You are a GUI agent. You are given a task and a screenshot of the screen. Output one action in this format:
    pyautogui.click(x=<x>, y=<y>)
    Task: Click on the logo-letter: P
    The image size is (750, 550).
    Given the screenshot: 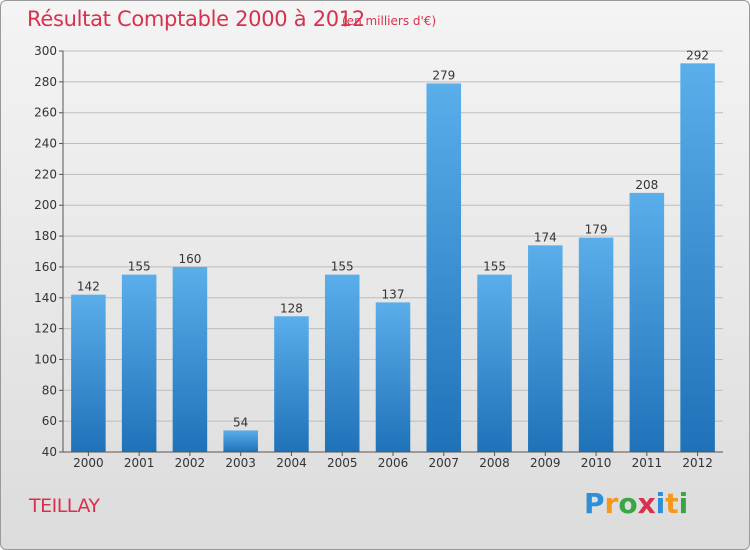 What is the action you would take?
    pyautogui.click(x=594, y=503)
    